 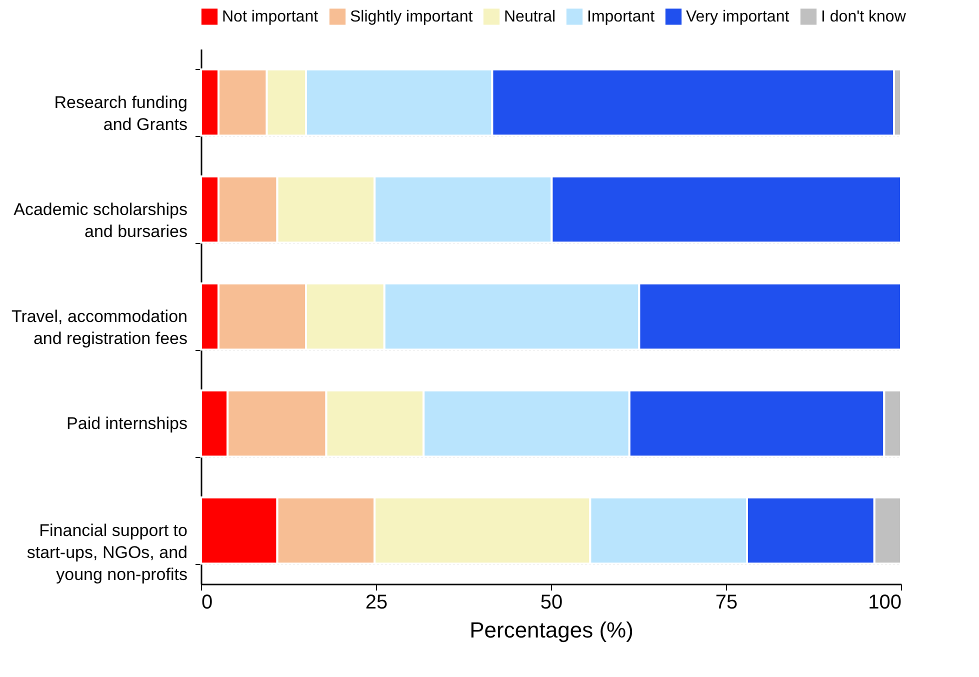 What do you see at coordinates (101, 220) in the screenshot?
I see `y-tick-label: Academic scholarships and bursaries` at bounding box center [101, 220].